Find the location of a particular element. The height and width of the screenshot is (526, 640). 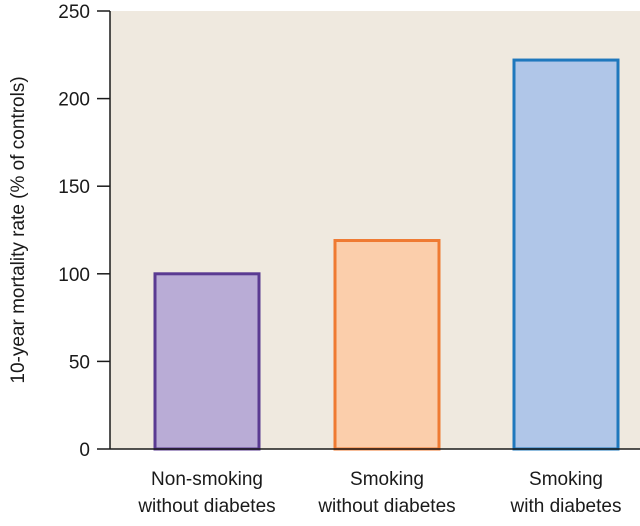

x-category-label: with diabetes is located at coordinates (566, 506).